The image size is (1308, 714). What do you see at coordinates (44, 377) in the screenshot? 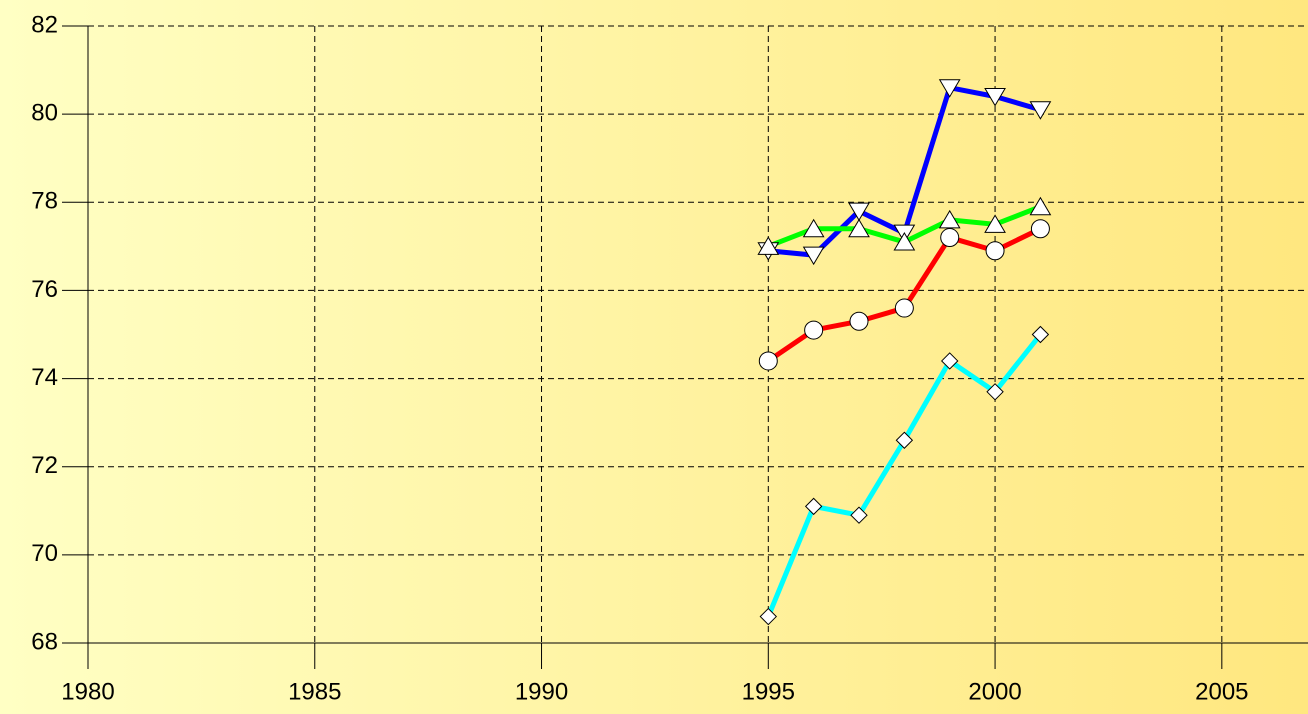
I see `y-tick-label: 74` at bounding box center [44, 377].